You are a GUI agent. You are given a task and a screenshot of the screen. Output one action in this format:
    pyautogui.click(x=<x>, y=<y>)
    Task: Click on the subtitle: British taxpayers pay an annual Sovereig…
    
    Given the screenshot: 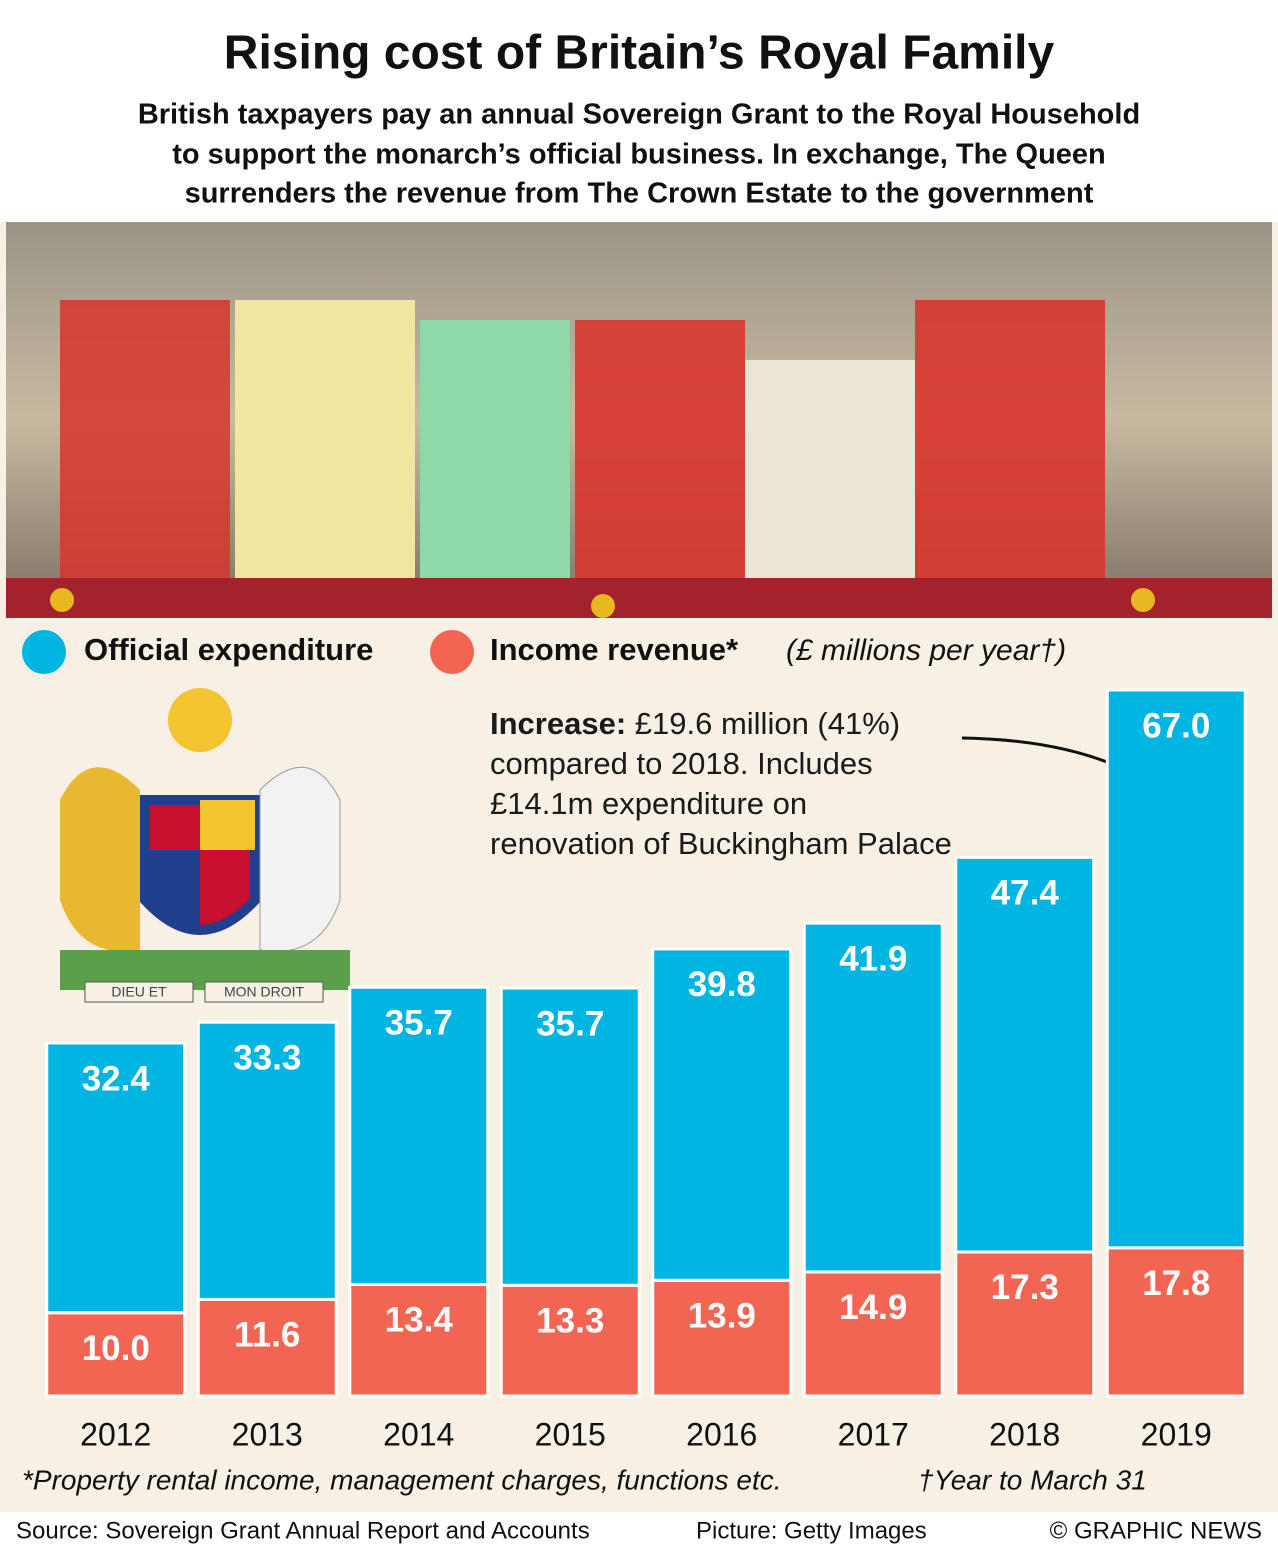 What is the action you would take?
    pyautogui.click(x=639, y=115)
    